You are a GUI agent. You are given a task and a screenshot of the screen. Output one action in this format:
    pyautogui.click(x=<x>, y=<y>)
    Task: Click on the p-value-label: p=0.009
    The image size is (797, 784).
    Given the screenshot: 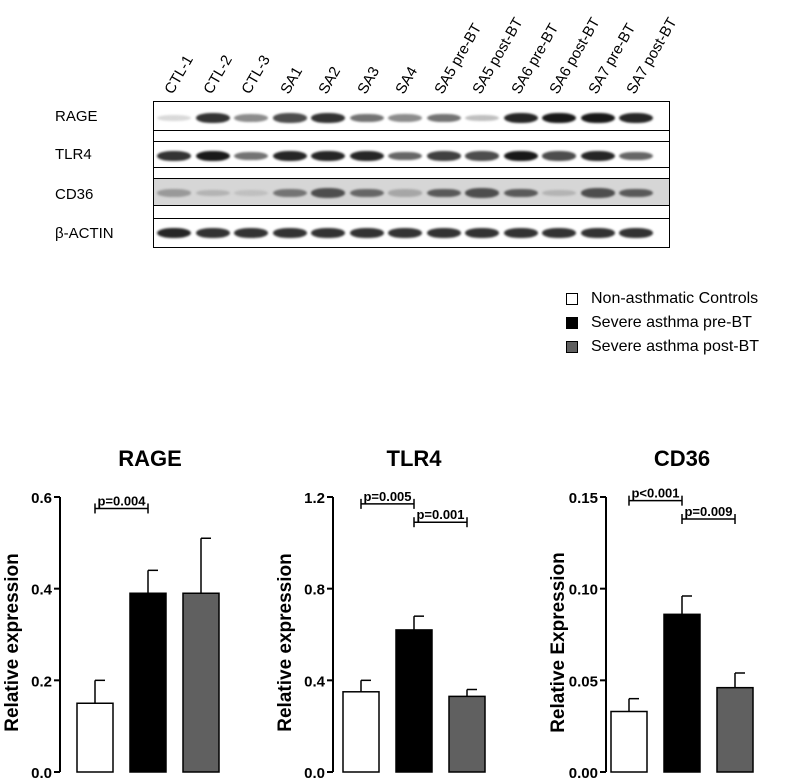 What is the action you would take?
    pyautogui.click(x=708, y=511)
    